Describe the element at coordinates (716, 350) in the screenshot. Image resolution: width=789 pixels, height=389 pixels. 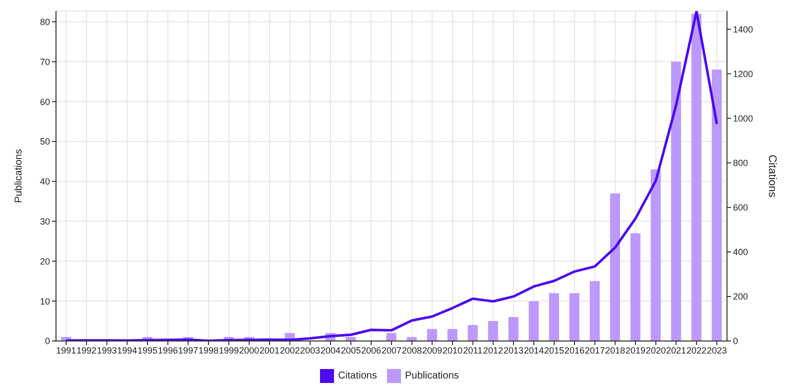
I see `x-tick-label: 2023` at that location.